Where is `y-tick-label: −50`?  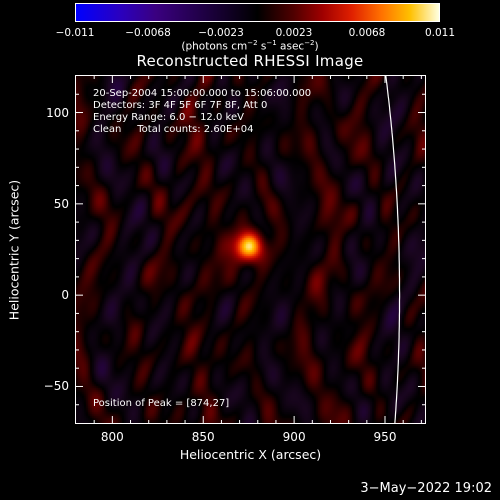
y-tick-label: −50 is located at coordinates (56, 386).